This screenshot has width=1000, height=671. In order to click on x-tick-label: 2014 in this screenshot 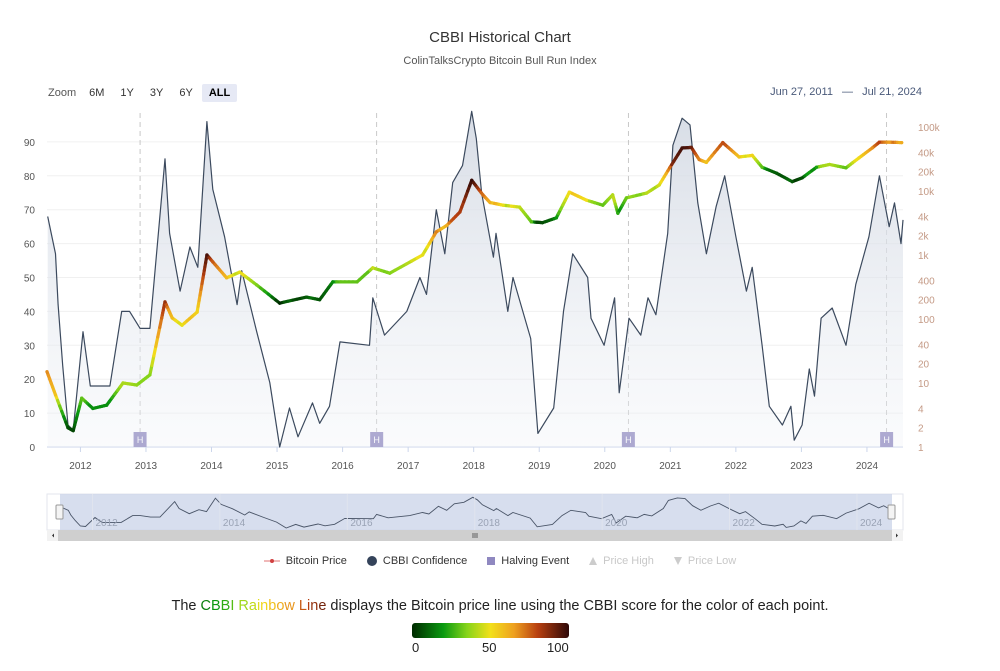, I will do `click(211, 466)`.